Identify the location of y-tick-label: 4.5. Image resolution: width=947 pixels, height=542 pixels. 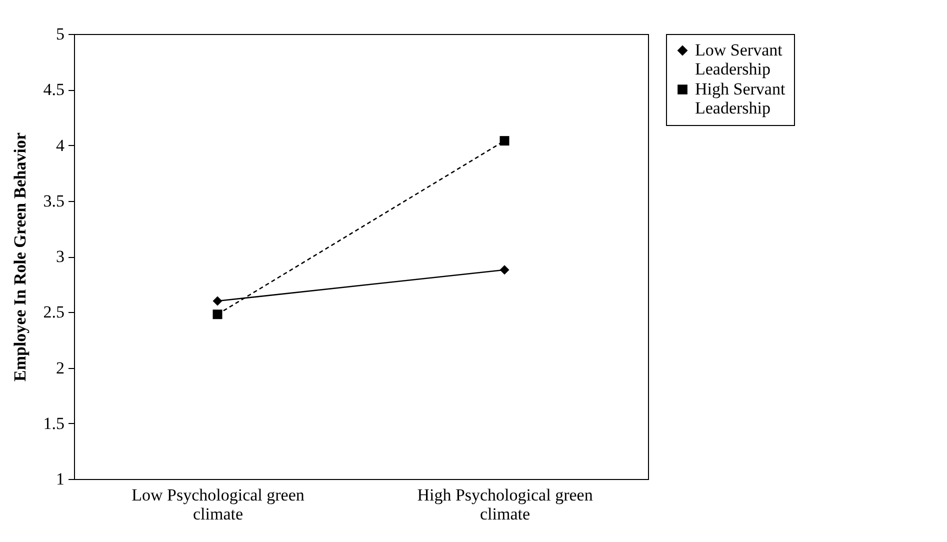
(53, 90).